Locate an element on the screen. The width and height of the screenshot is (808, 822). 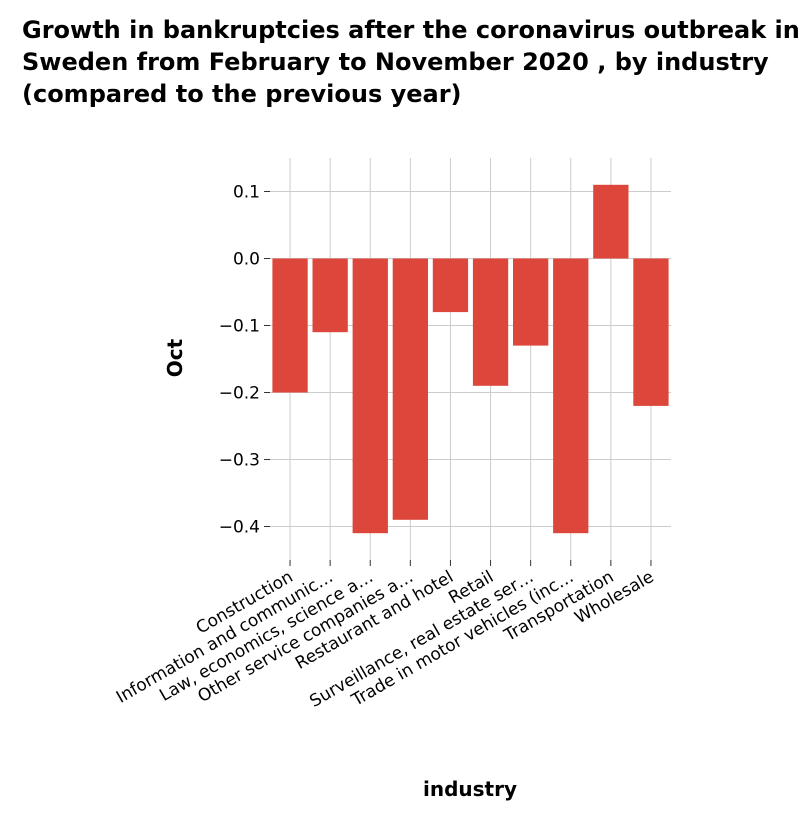
bar-surveillance-real-estate-ser is located at coordinates (531, 302).